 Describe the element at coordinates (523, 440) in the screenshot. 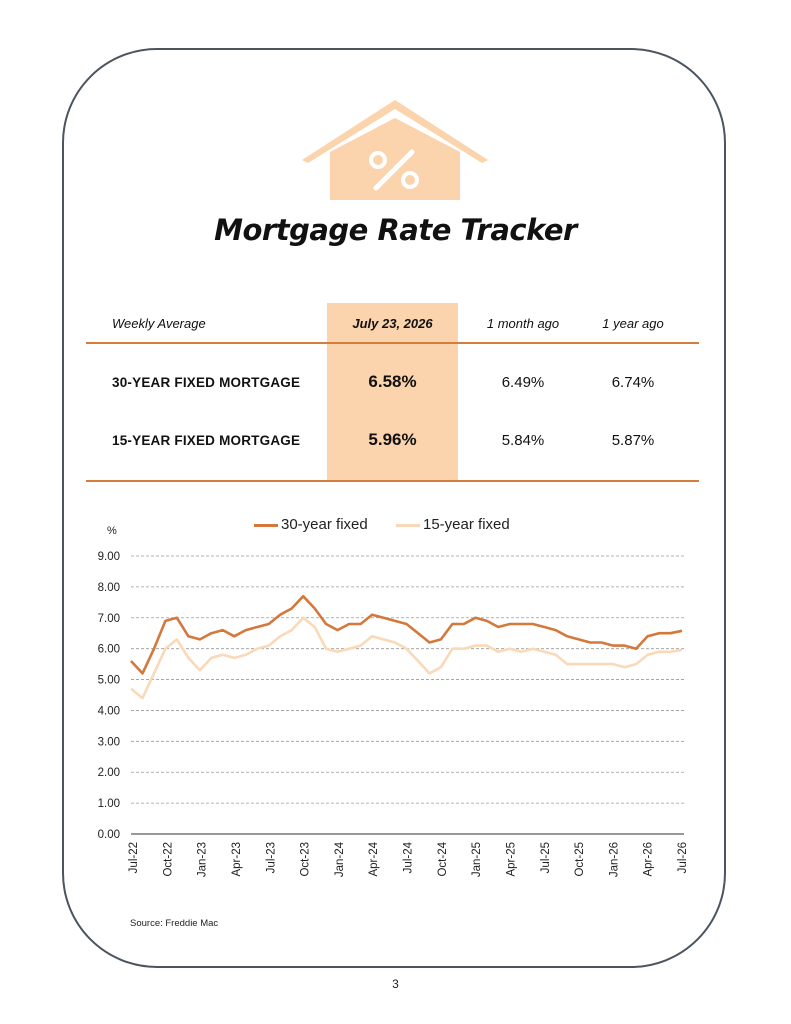

I see `month-ago-rate-15-year: 5.84%` at that location.